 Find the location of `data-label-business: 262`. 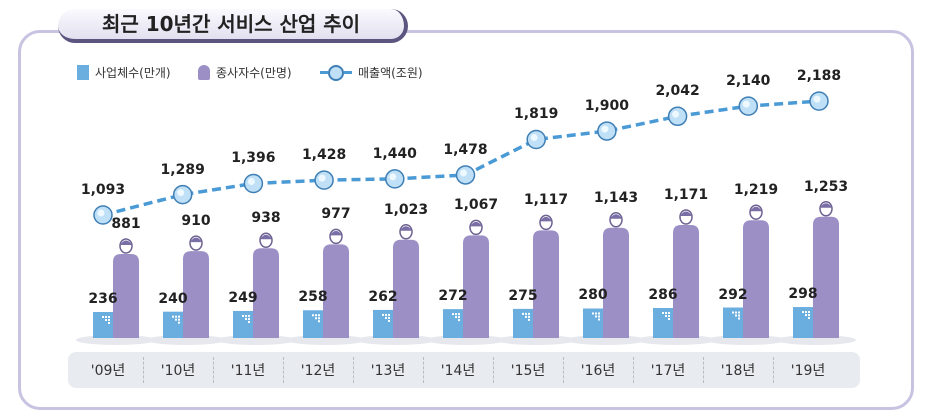

data-label-business: 262 is located at coordinates (383, 296).